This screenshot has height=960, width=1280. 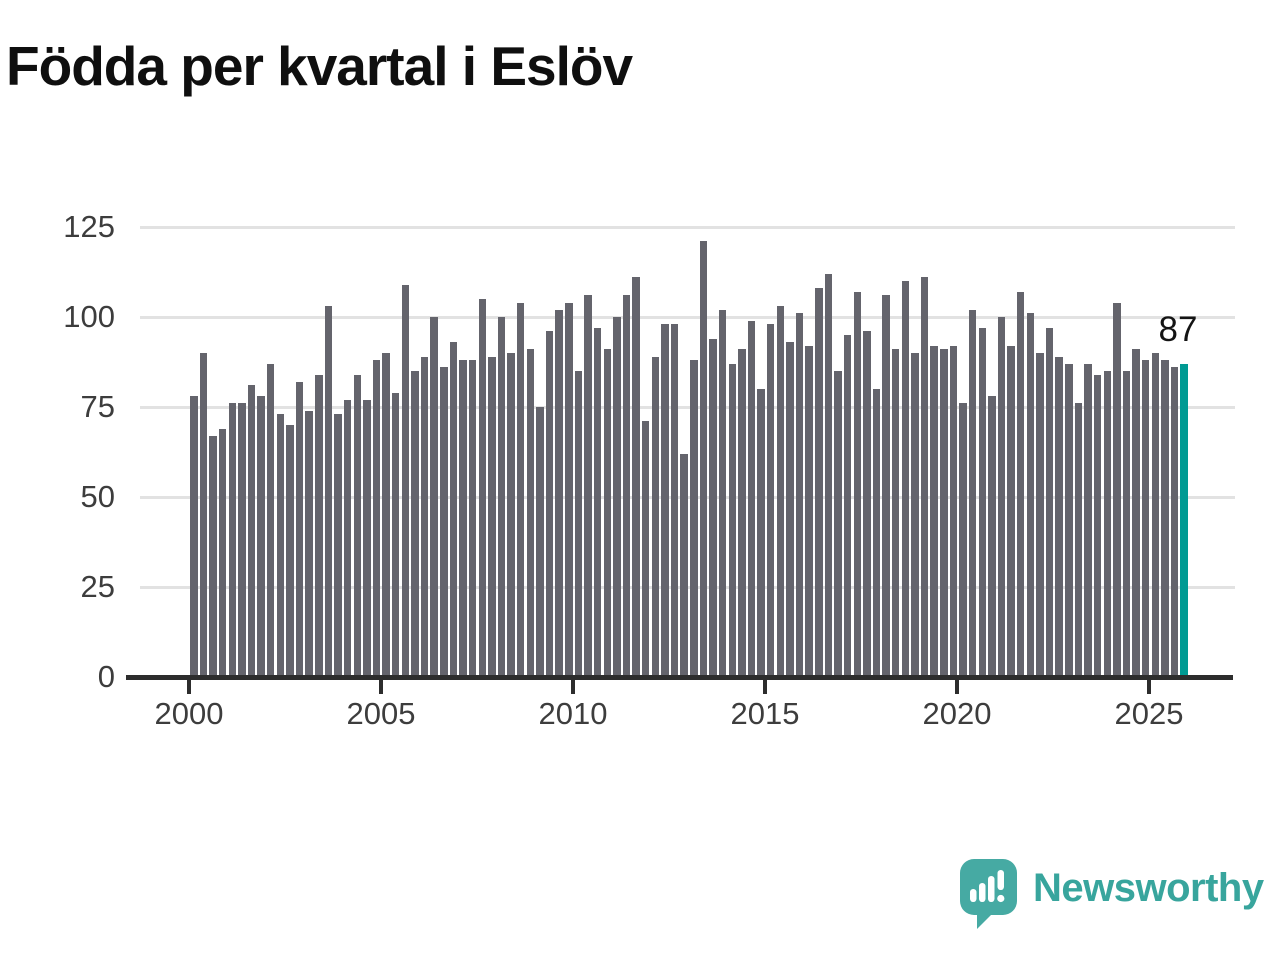 What do you see at coordinates (232, 540) in the screenshot?
I see `bar-2001-Q1` at bounding box center [232, 540].